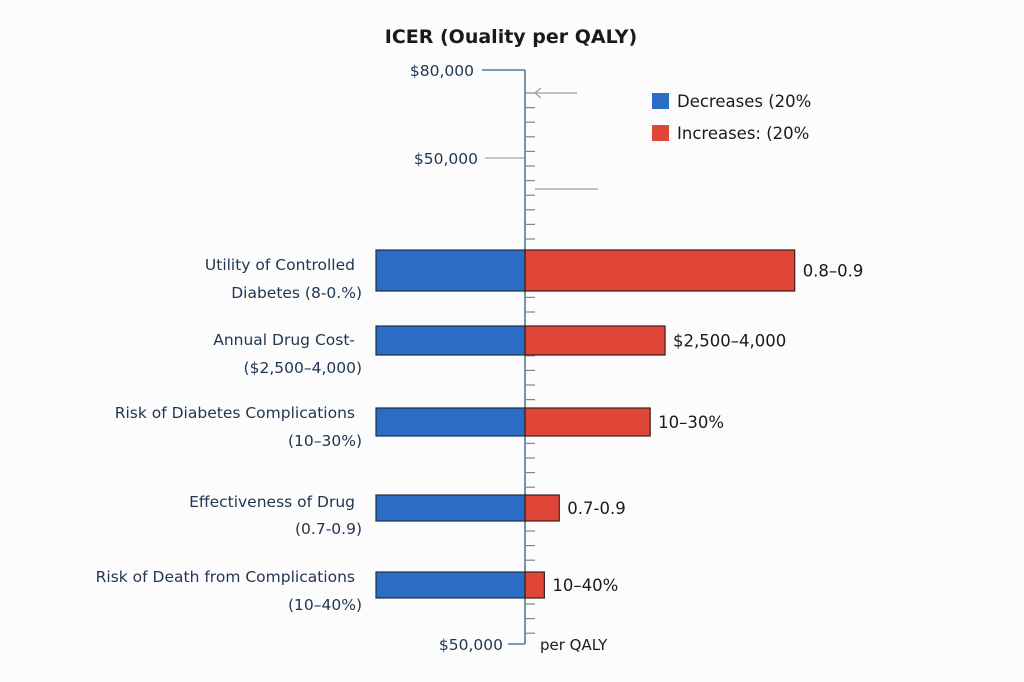  I want to click on legend-swatch-increases, so click(660, 133).